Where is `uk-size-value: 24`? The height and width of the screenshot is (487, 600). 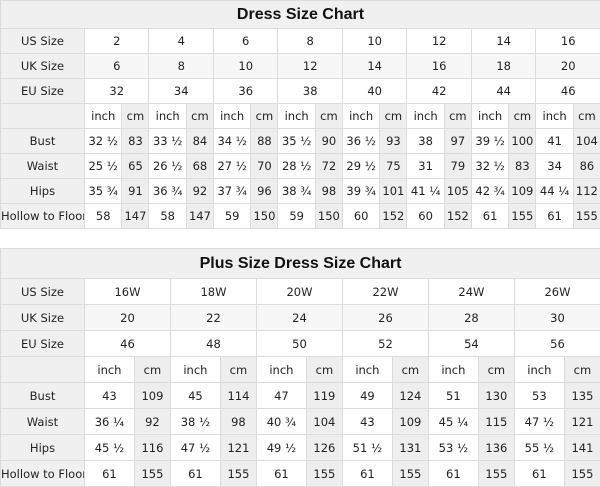
uk-size-value: 24 is located at coordinates (299, 318).